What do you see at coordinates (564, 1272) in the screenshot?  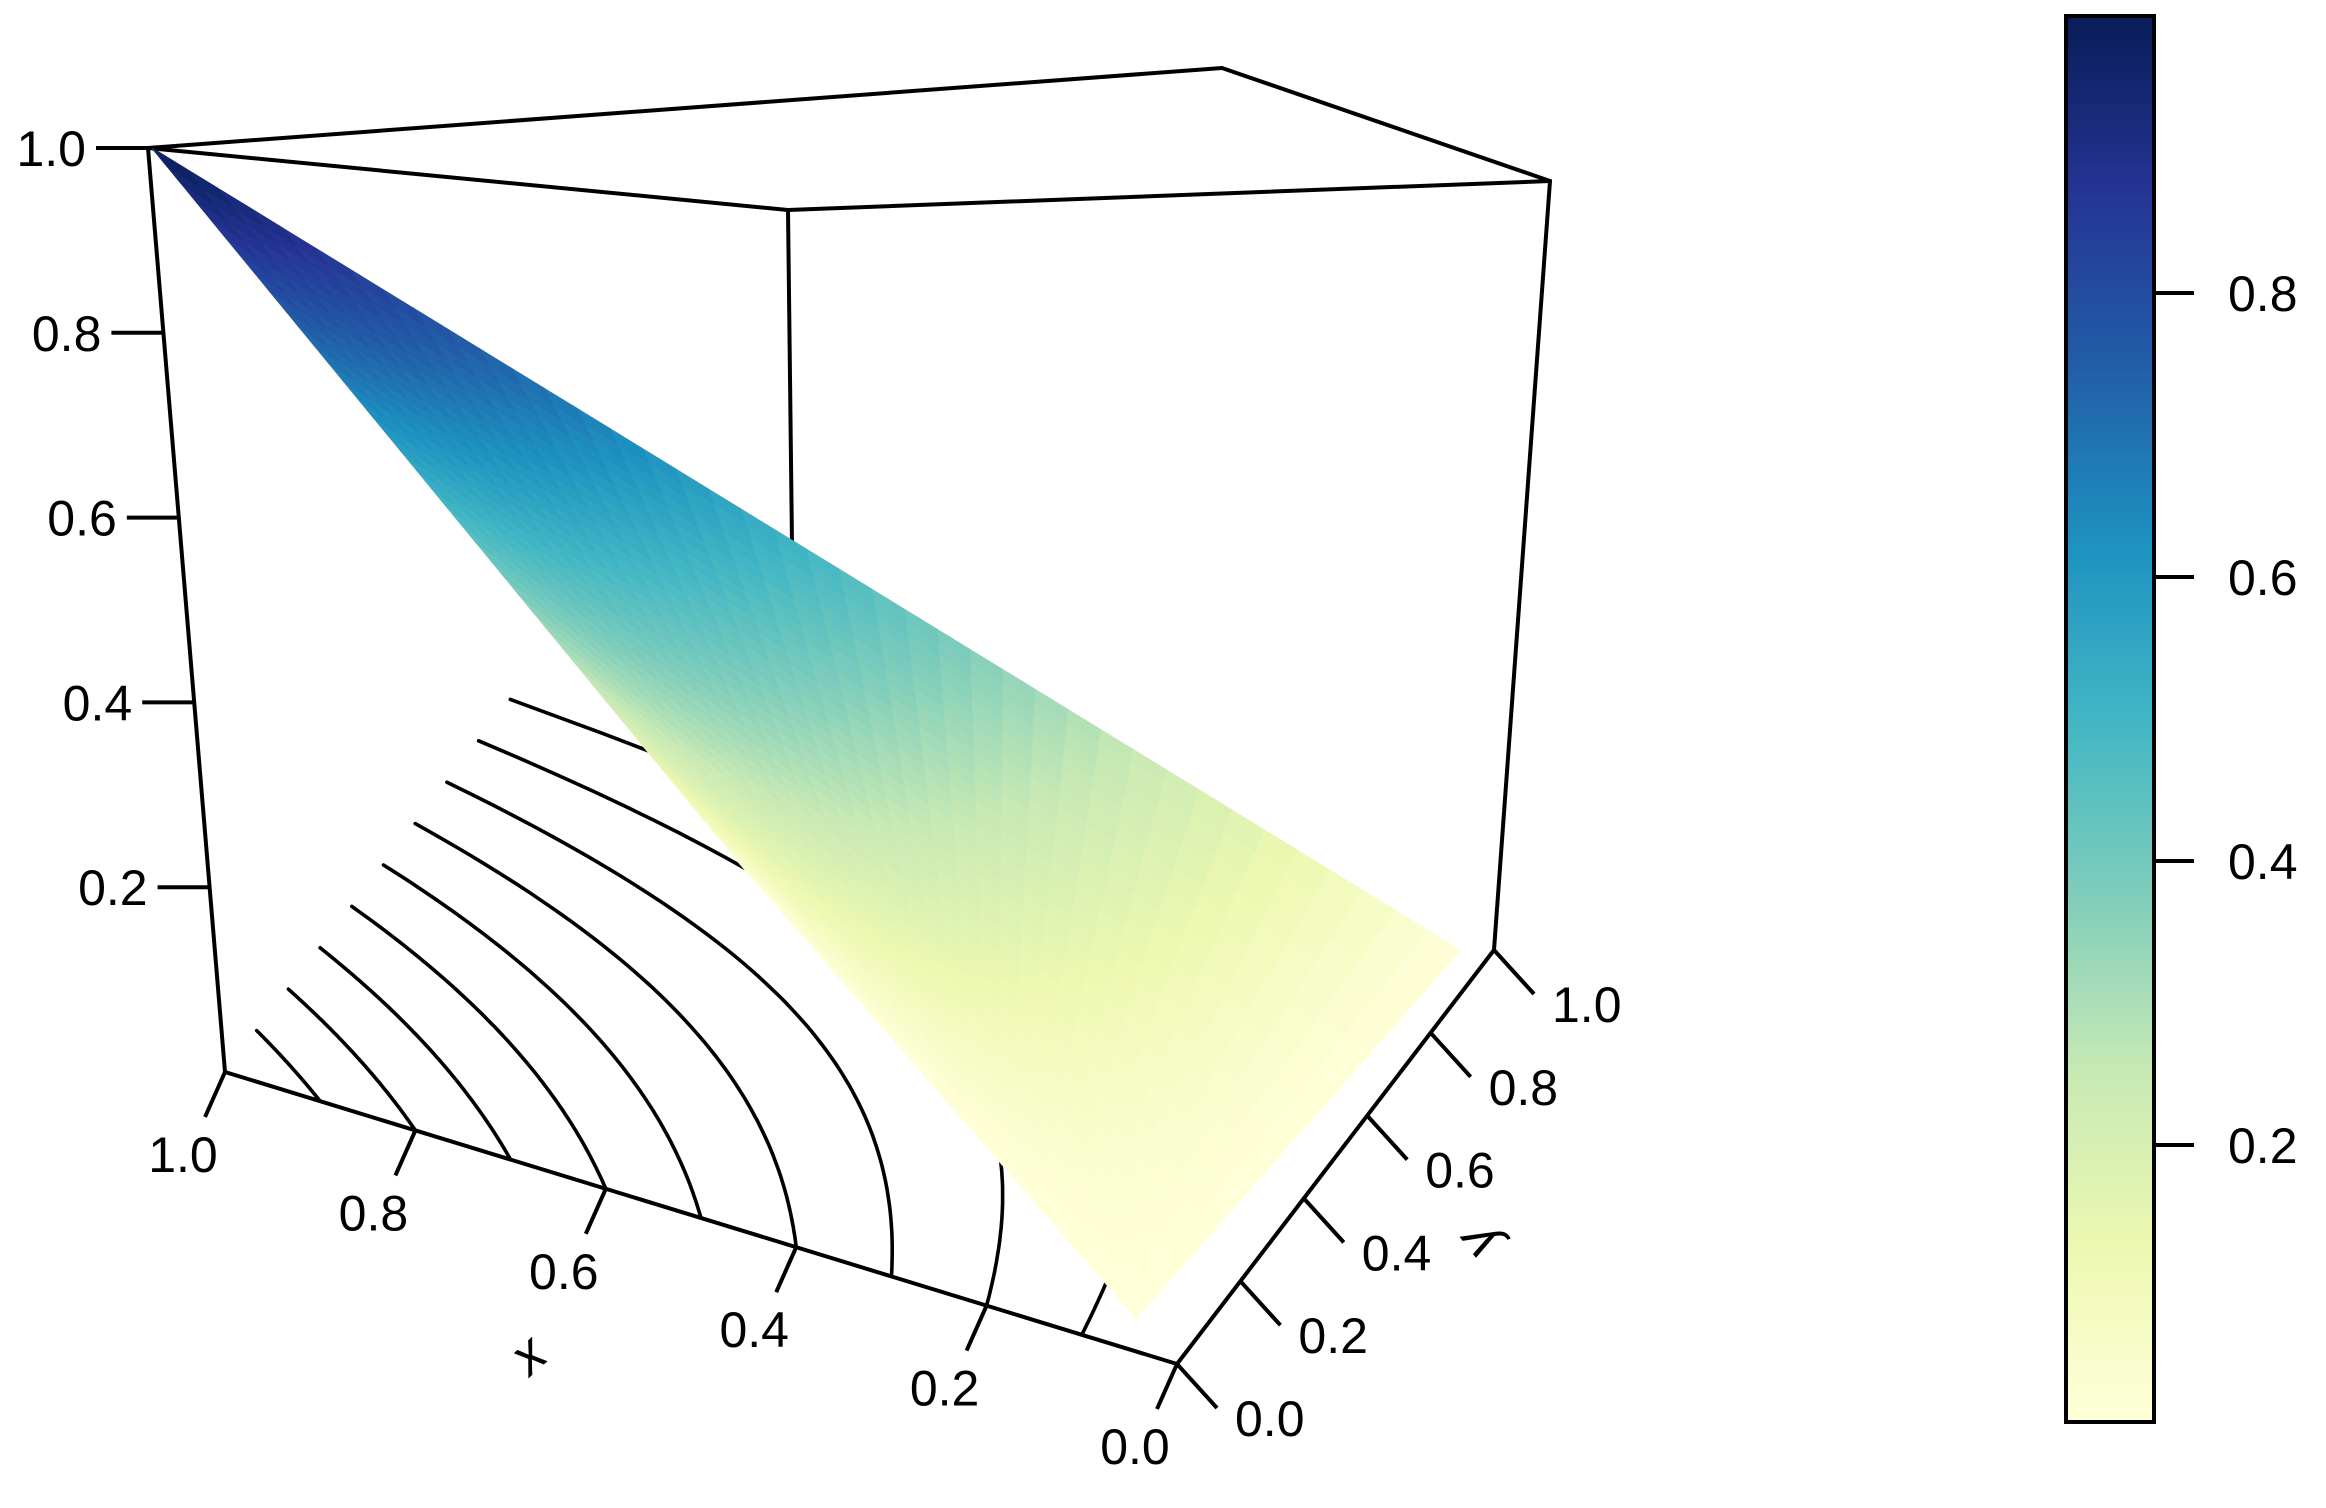 I see `x-tick-label: 0.6` at bounding box center [564, 1272].